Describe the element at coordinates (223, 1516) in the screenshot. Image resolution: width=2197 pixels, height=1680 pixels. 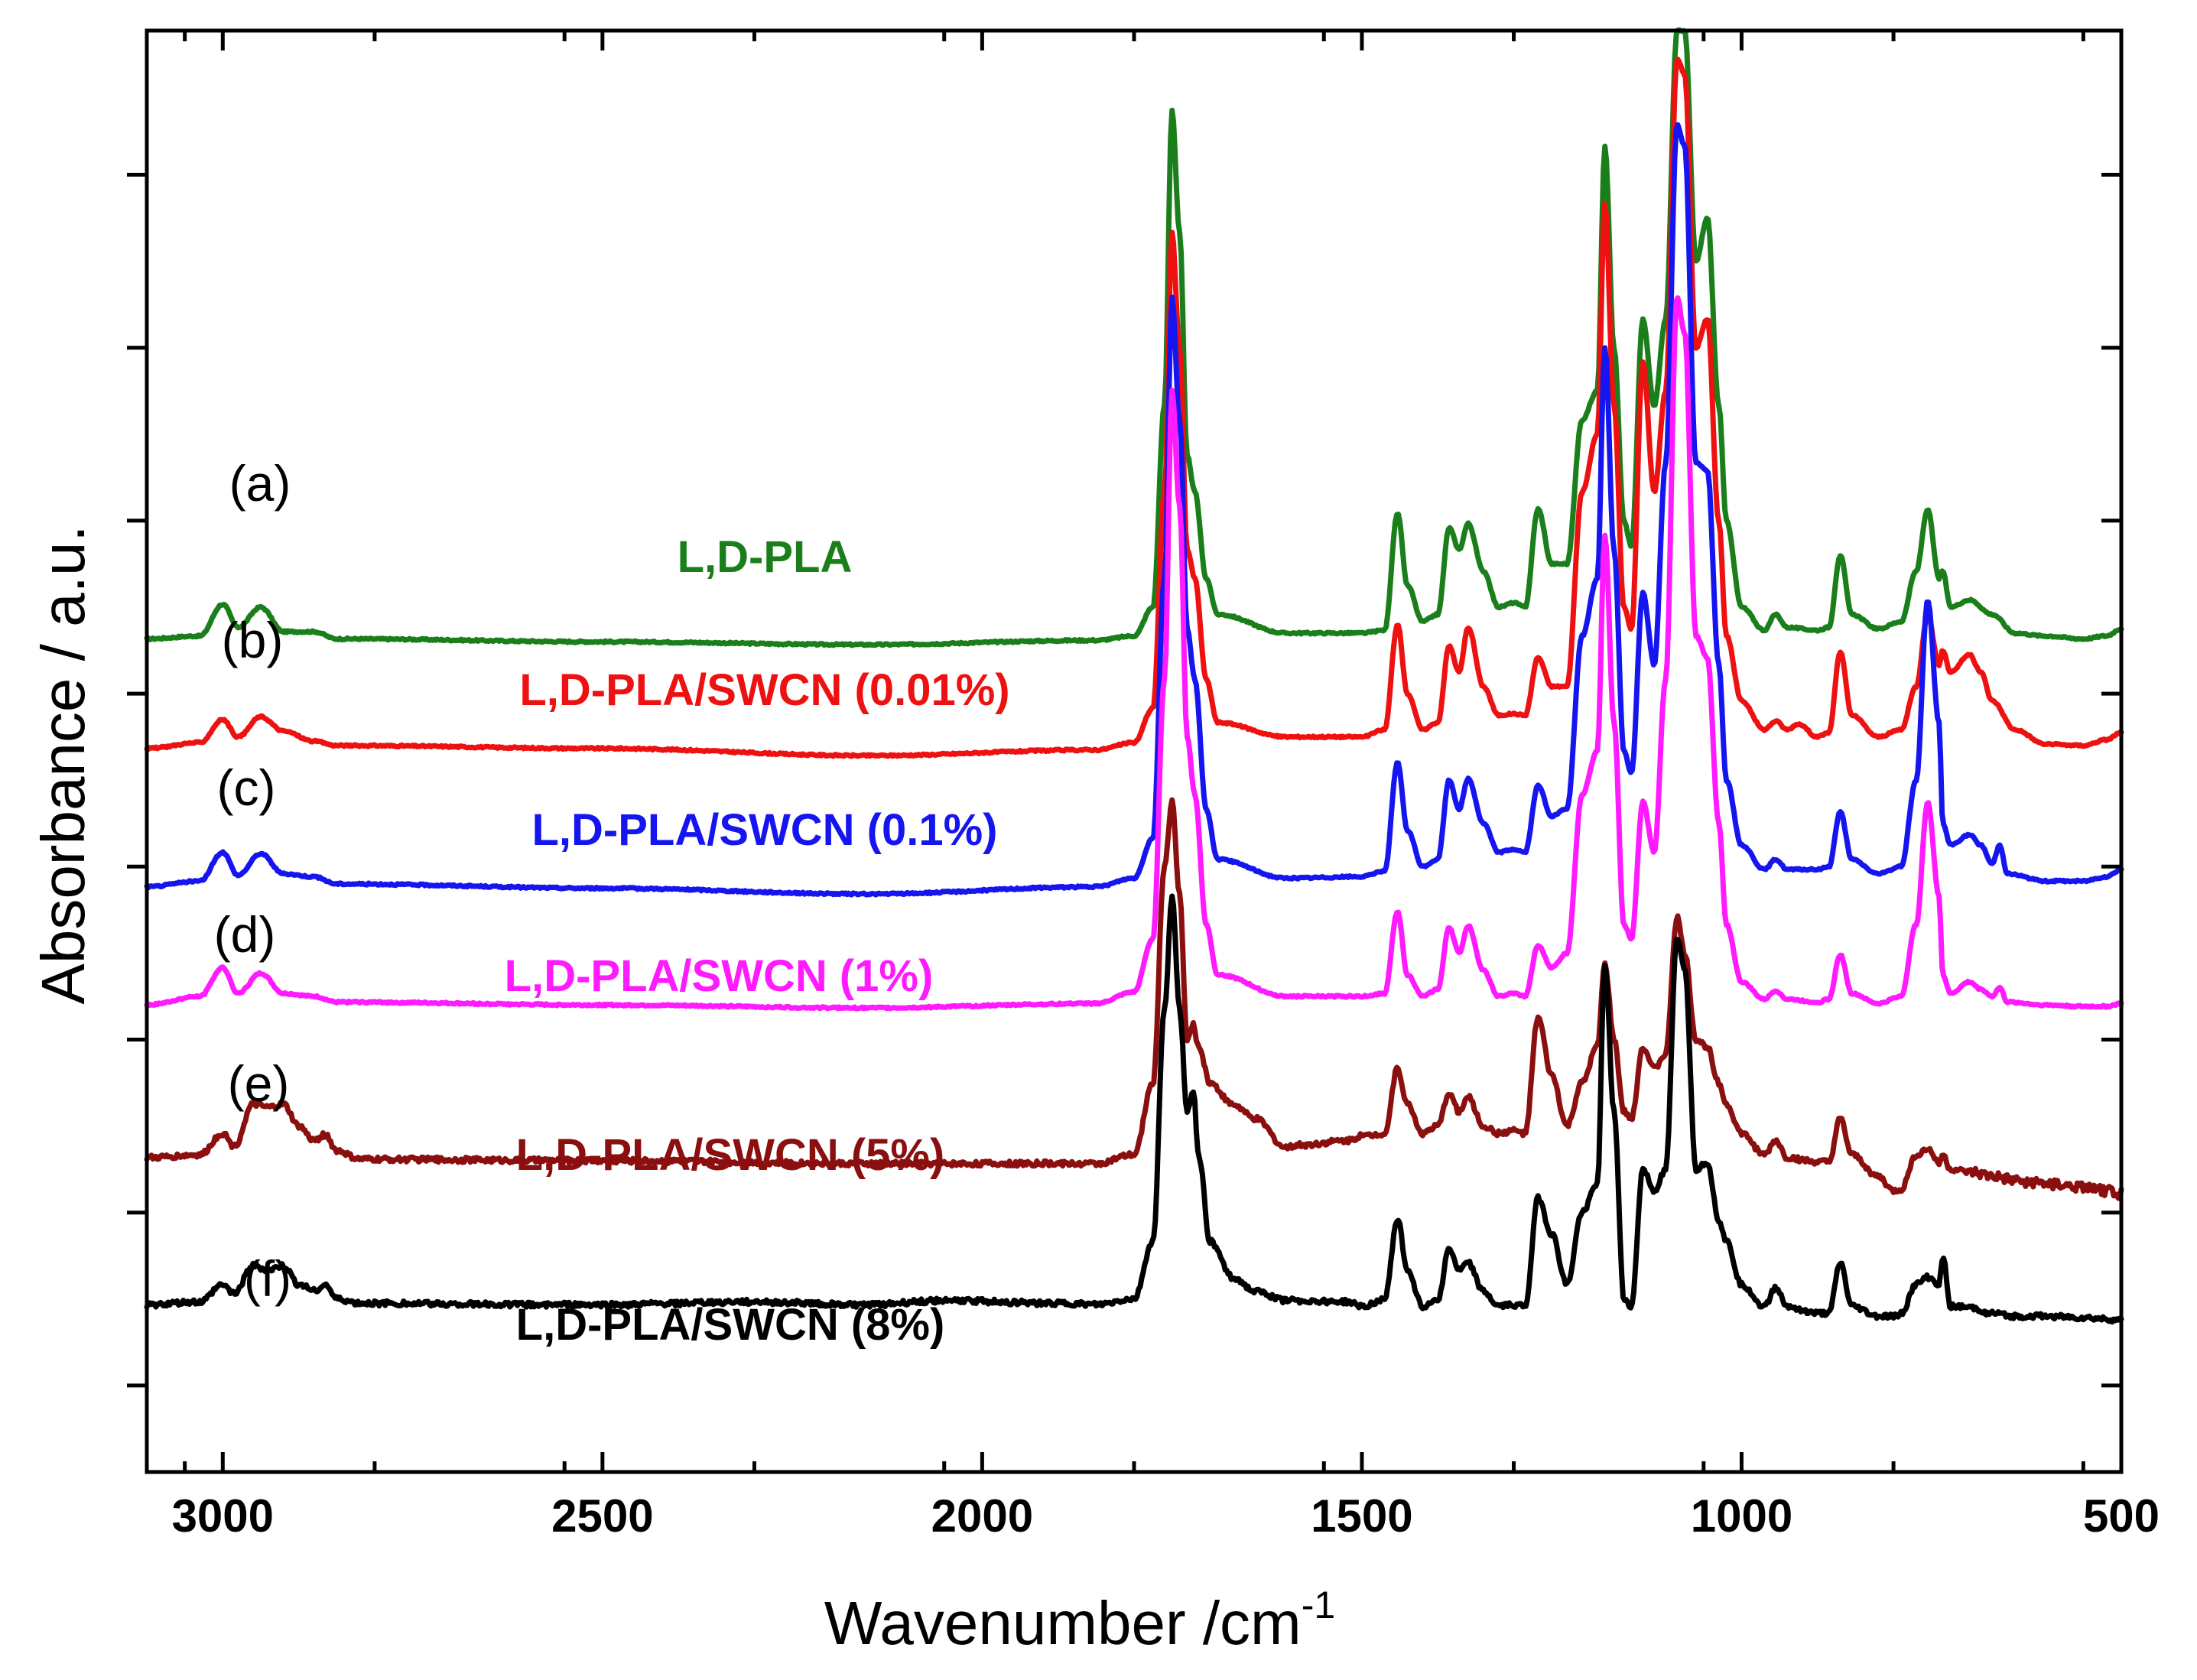
I see `x-tick-label: 3000` at that location.